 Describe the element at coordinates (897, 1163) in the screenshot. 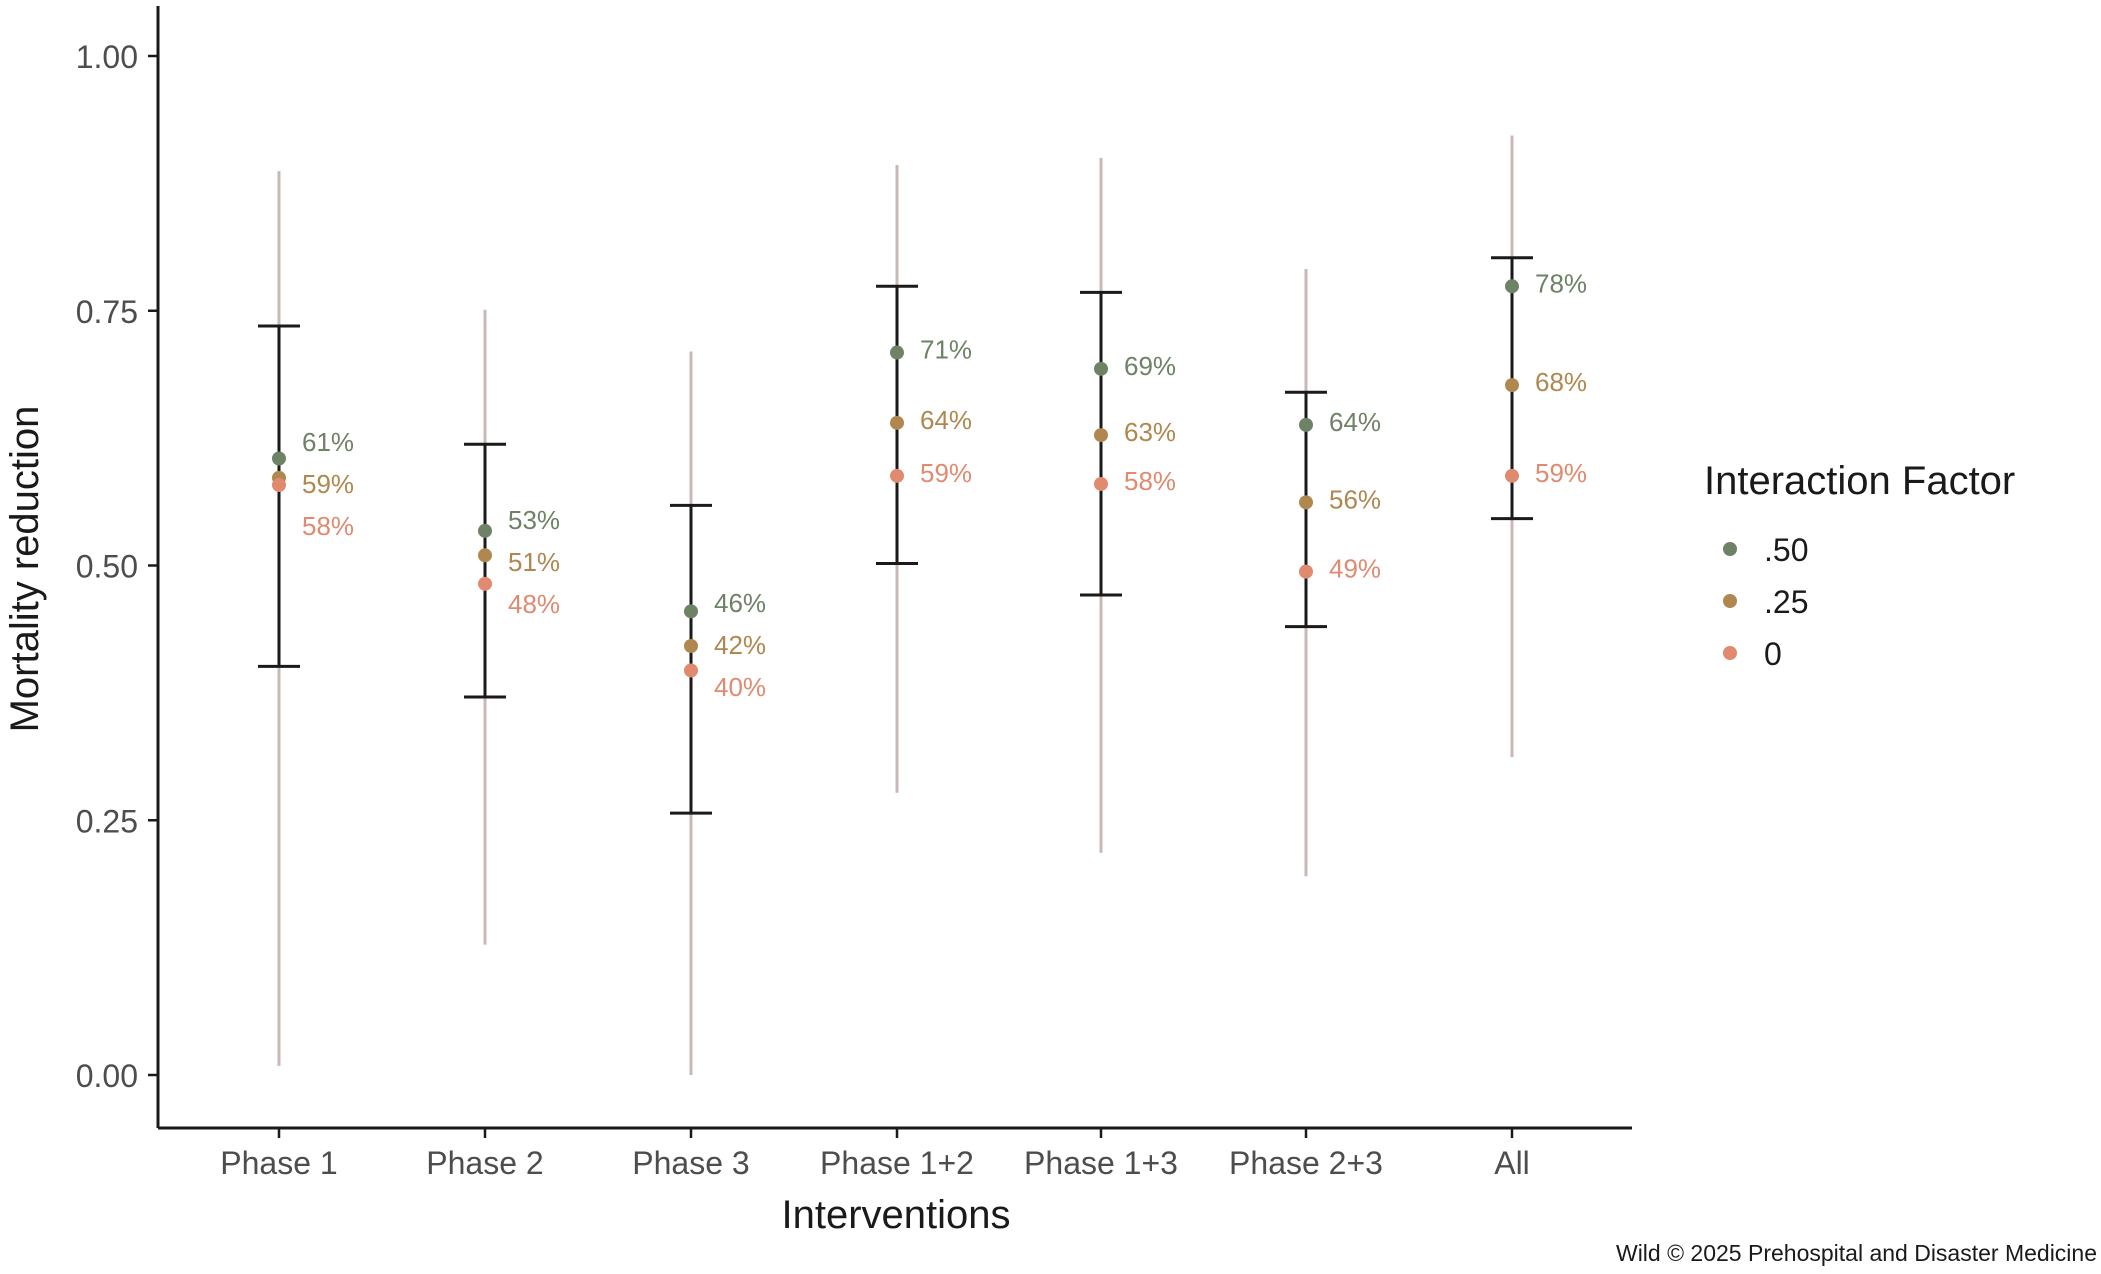

I see `x-tick-label: Phase 1+2` at that location.